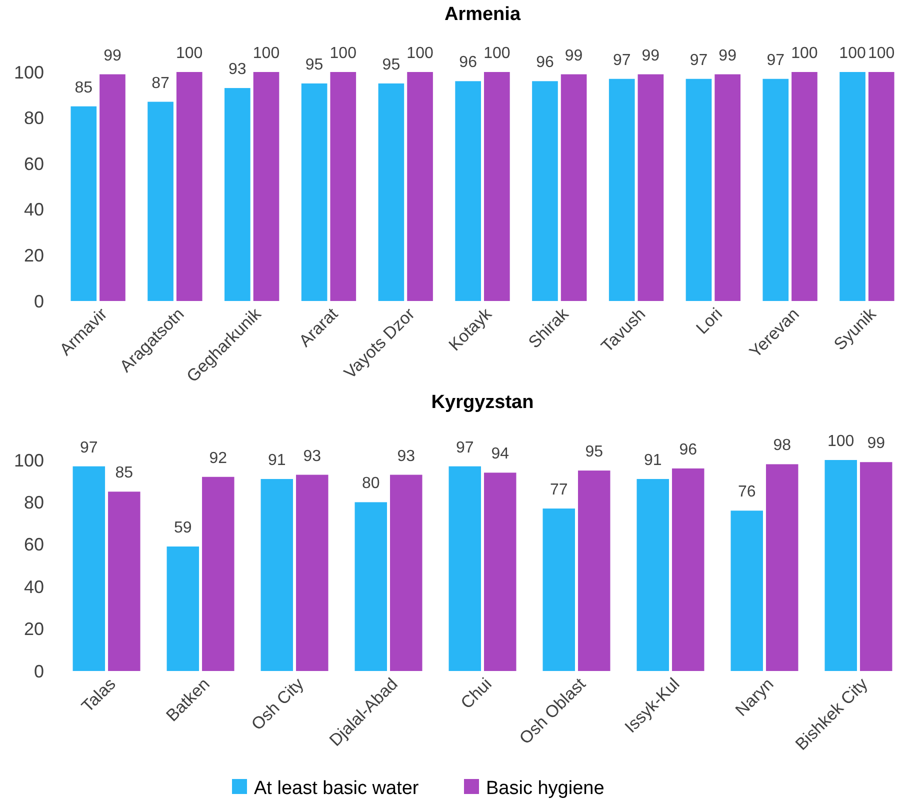 This screenshot has height=806, width=907. I want to click on data-label: 76, so click(747, 492).